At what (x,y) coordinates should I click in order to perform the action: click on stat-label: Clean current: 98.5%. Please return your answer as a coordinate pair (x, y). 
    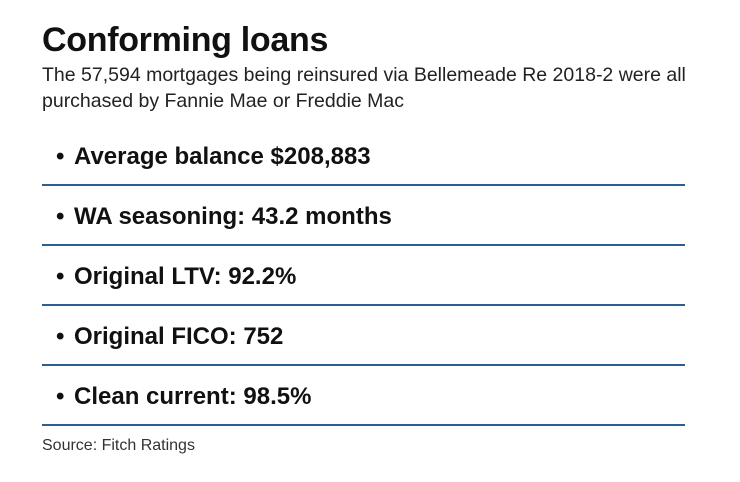
    Looking at the image, I should click on (193, 396).